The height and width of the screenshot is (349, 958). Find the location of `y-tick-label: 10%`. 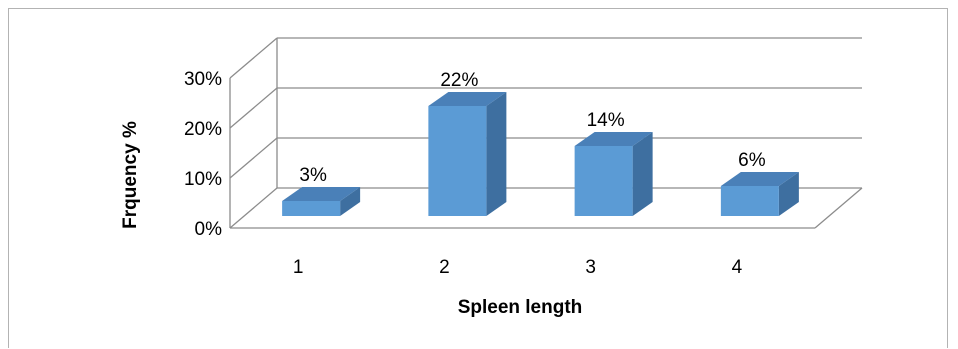

y-tick-label: 10% is located at coordinates (203, 179).